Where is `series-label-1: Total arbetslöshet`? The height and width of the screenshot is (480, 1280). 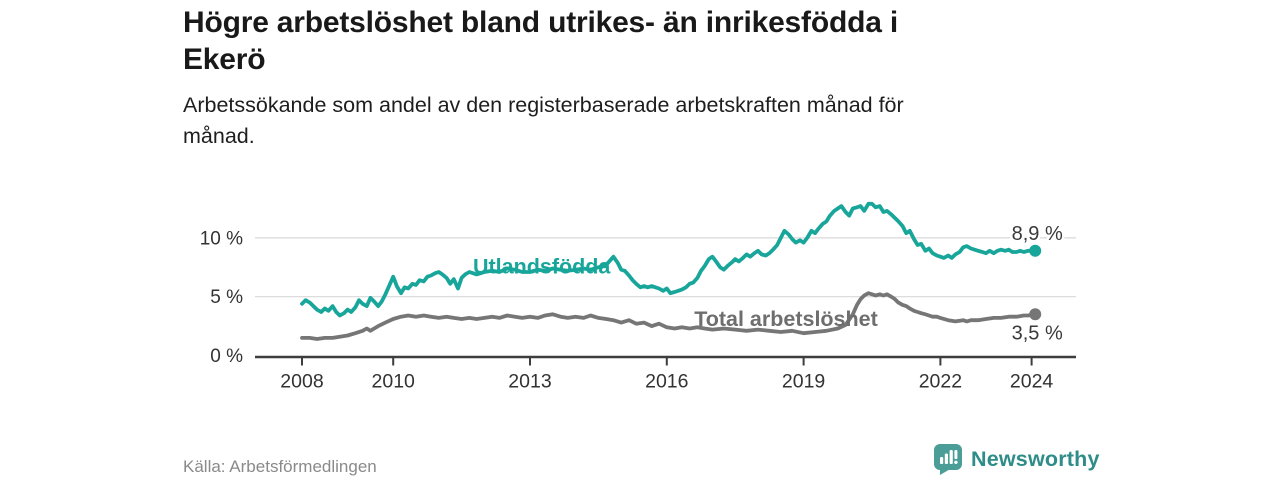
series-label-1: Total arbetslöshet is located at coordinates (786, 319).